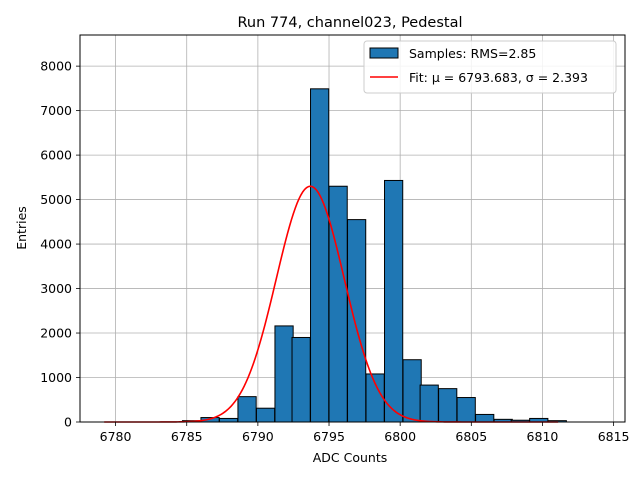 The image size is (640, 480). Describe the element at coordinates (258, 436) in the screenshot. I see `x-tick-label: 6790` at that location.